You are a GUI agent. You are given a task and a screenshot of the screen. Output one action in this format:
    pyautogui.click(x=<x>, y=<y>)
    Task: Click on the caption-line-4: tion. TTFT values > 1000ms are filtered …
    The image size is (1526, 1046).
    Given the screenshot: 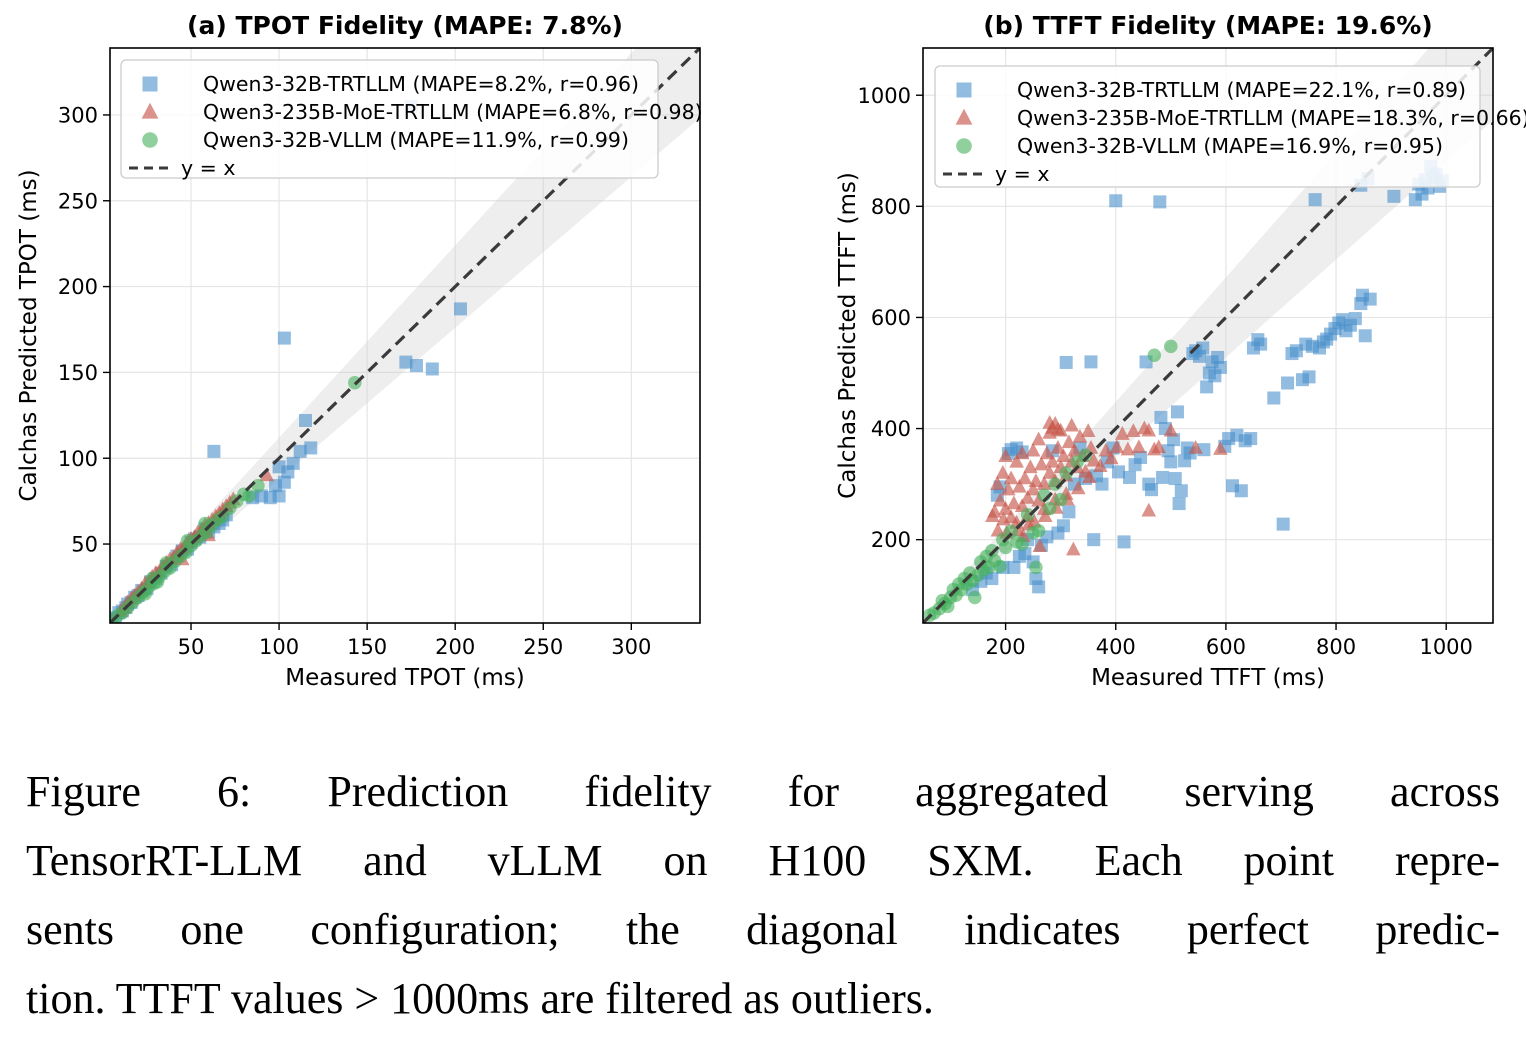 What is the action you would take?
    pyautogui.click(x=480, y=998)
    